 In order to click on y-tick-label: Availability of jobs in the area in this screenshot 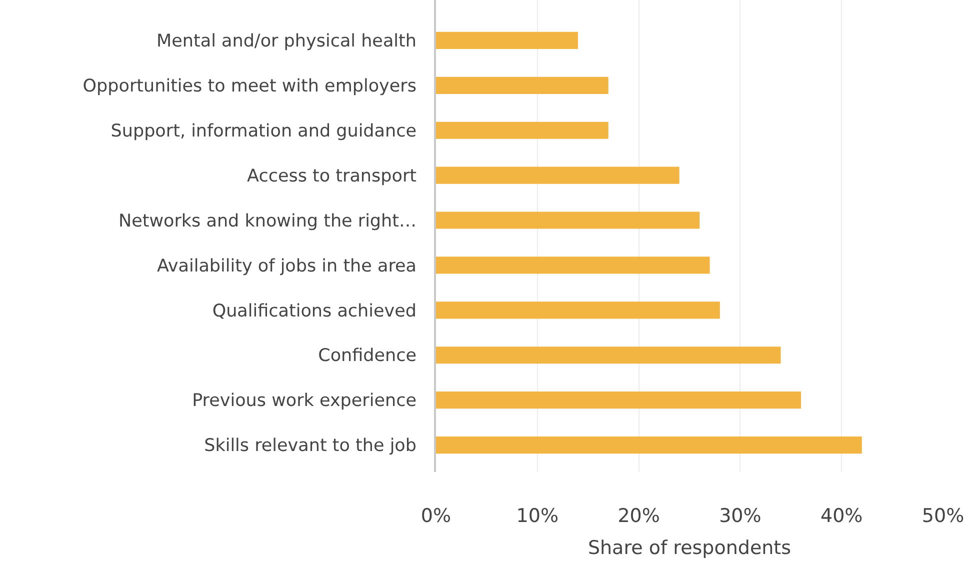, I will do `click(286, 266)`.